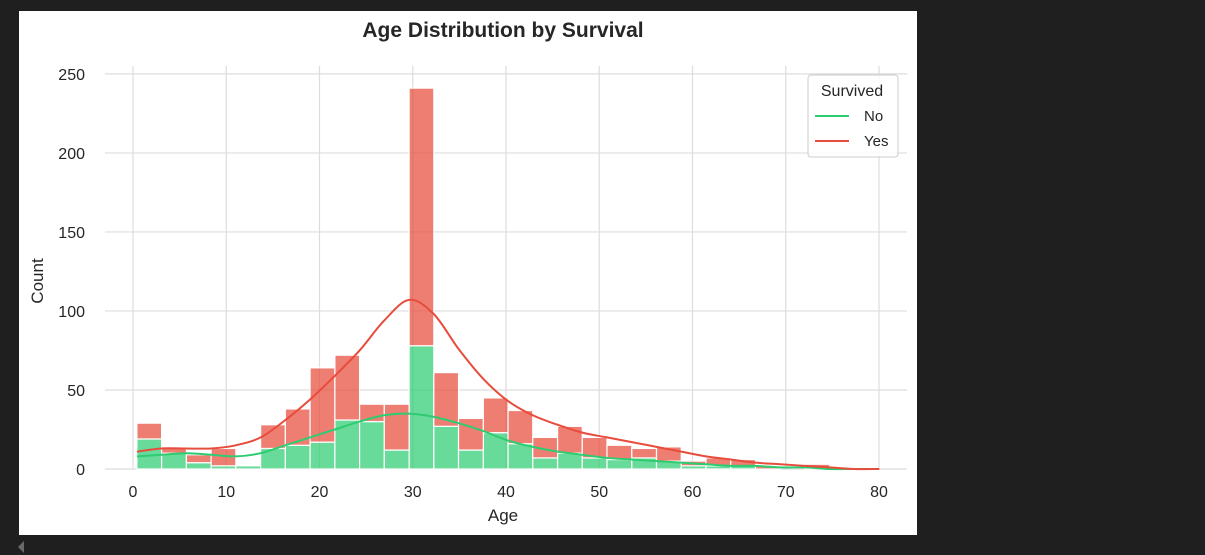 The image size is (1205, 555). I want to click on y-tick-label: 0, so click(80, 470).